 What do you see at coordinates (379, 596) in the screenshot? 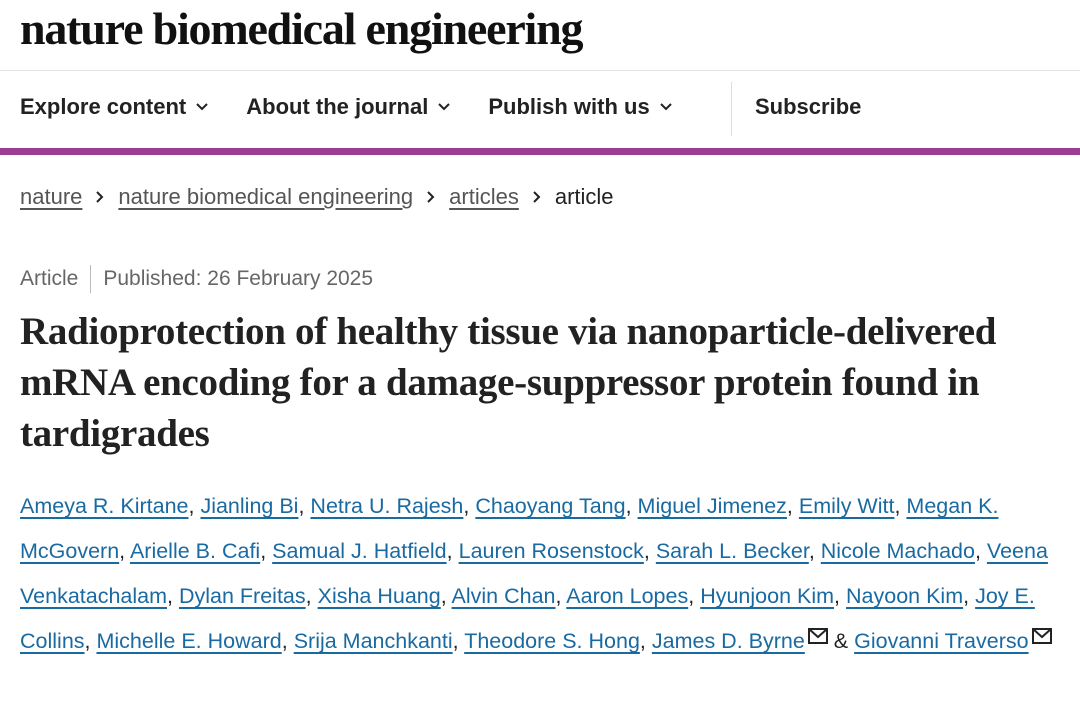
I see `author-name: Xisha Huang` at bounding box center [379, 596].